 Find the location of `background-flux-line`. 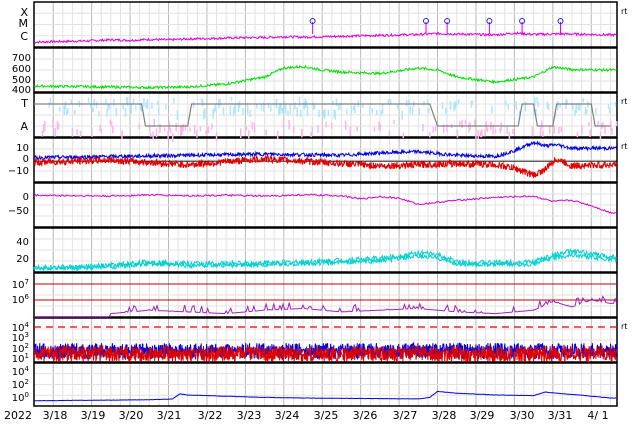

background-flux-line is located at coordinates (325, 396).